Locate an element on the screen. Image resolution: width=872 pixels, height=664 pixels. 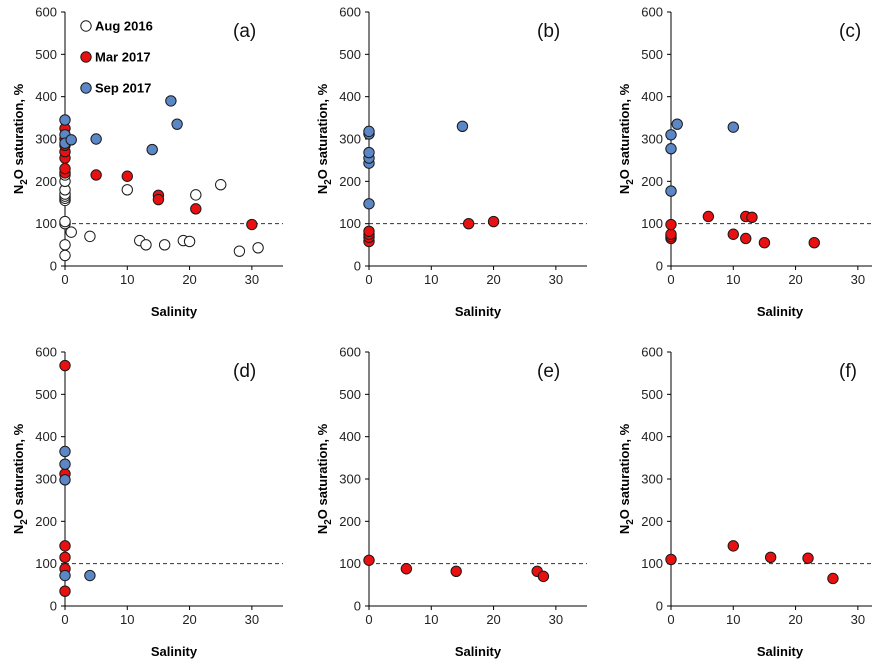
panel-label: (c) is located at coordinates (850, 31).